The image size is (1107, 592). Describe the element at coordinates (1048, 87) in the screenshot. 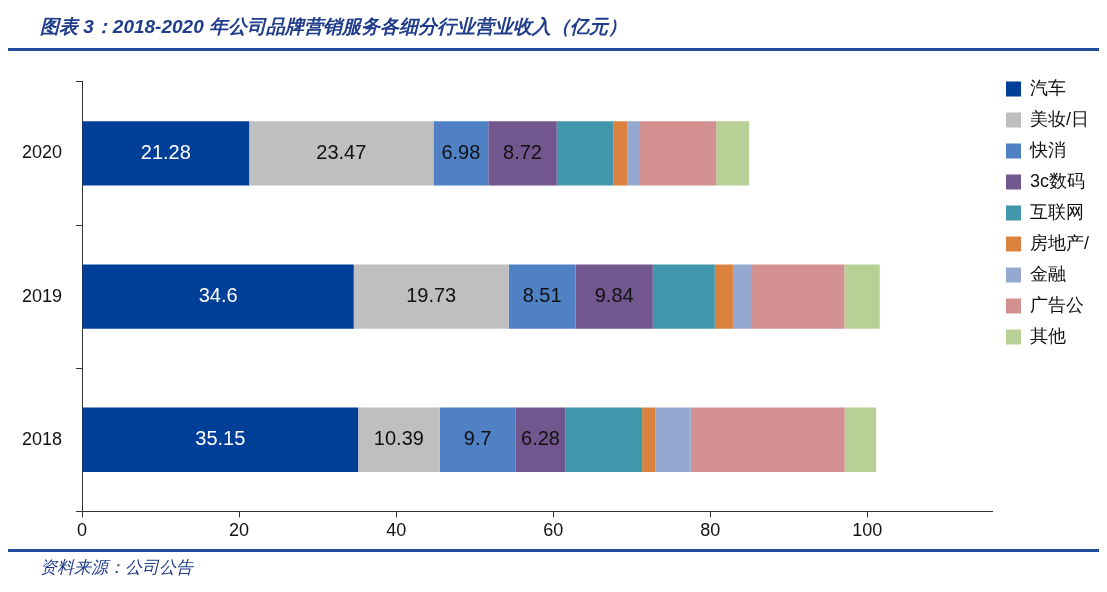

I see `legend-label: 汽车` at that location.